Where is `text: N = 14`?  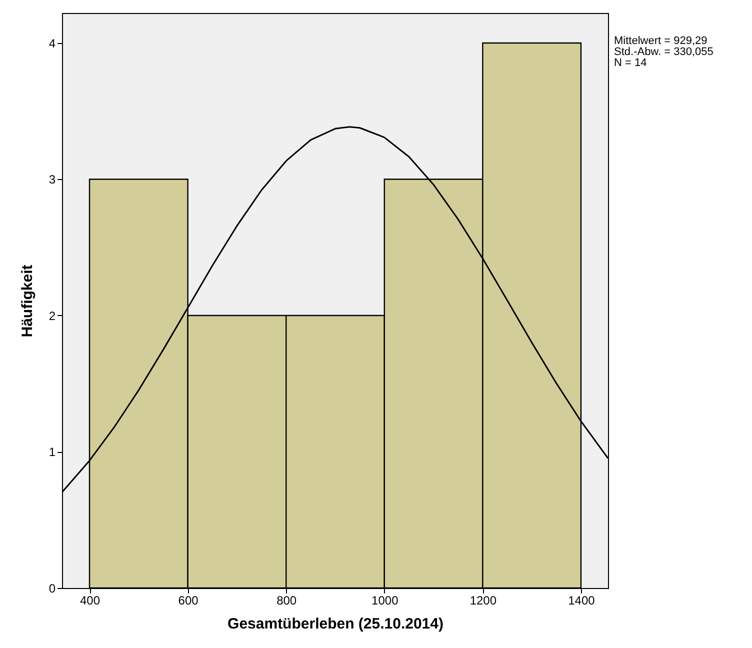 text: N = 14 is located at coordinates (630, 63).